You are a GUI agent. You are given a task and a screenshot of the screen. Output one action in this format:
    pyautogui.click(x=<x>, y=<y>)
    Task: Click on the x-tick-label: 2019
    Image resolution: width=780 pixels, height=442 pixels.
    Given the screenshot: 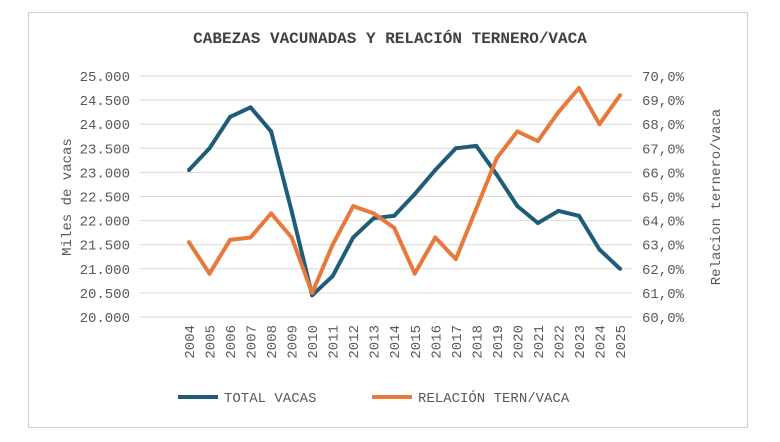 What is the action you would take?
    pyautogui.click(x=499, y=342)
    